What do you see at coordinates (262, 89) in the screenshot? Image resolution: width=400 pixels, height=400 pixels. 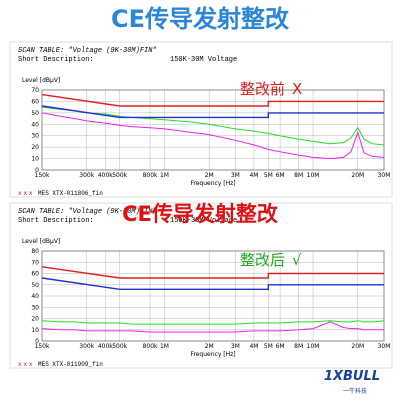 I see `annotation: 整改前` at bounding box center [262, 89].